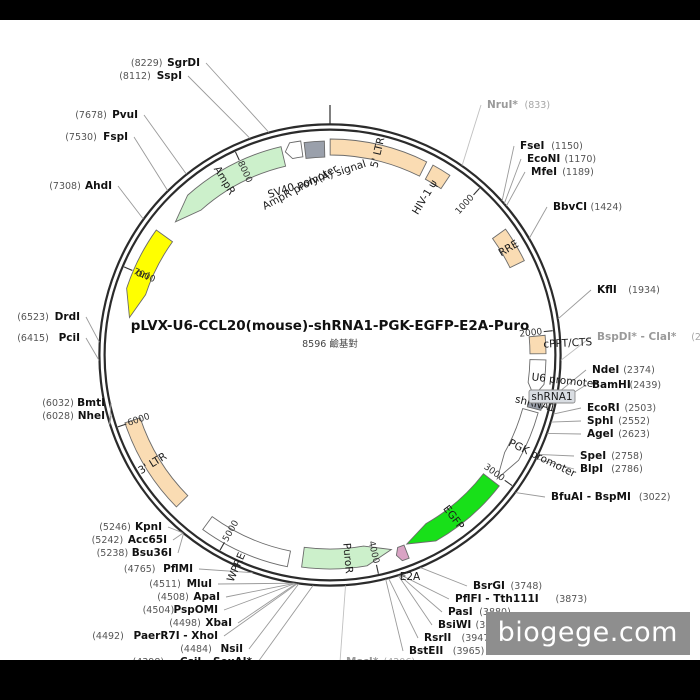 The image size is (700, 700). I want to click on site-ecori-position: (2503), so click(641, 408).